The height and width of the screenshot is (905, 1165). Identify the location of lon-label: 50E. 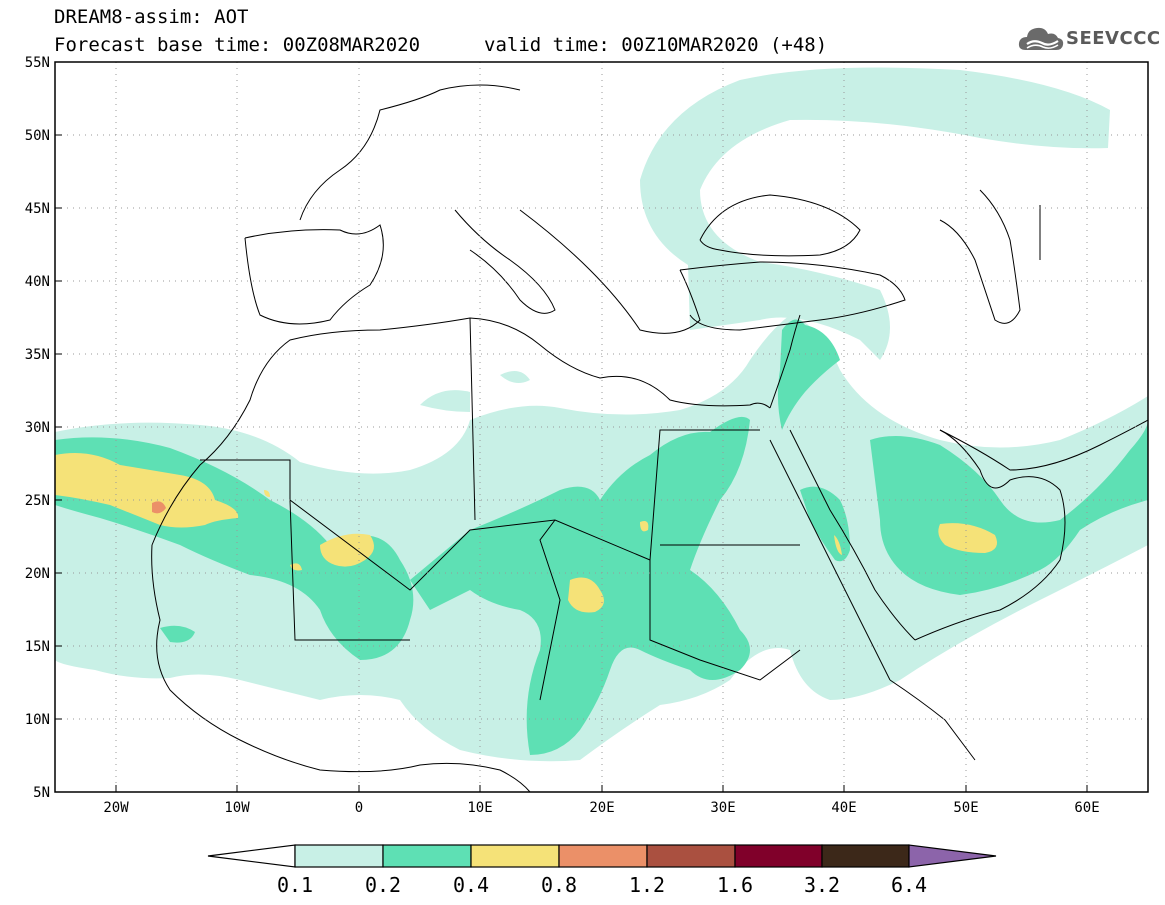
(965, 808).